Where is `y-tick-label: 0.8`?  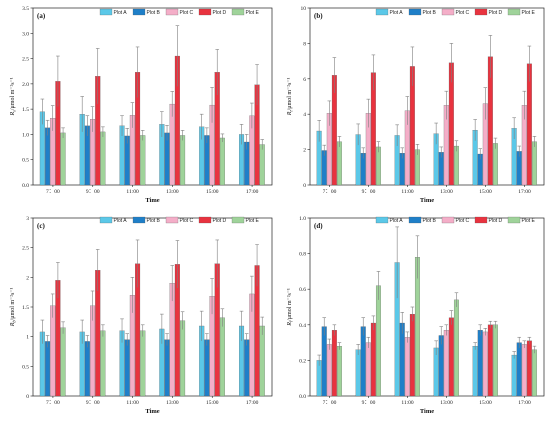 y-tick-label: 0.8 is located at coordinates (302, 255).